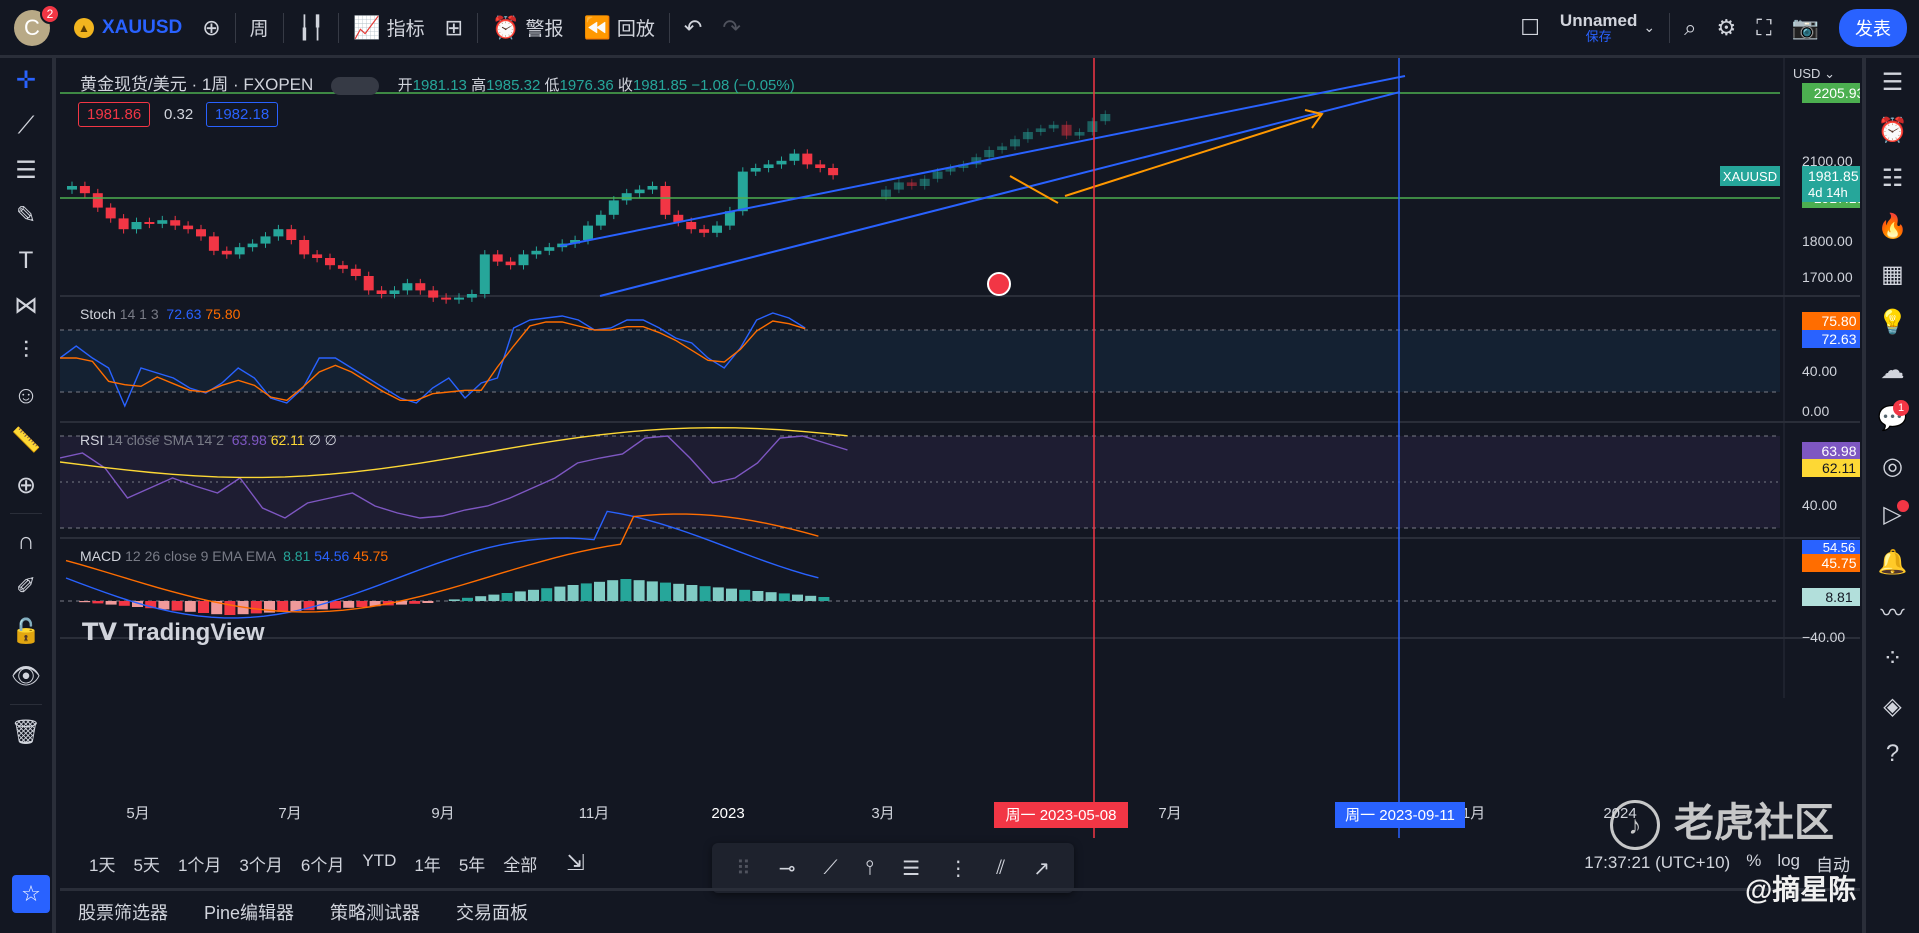 This screenshot has height=933, width=1919. Describe the element at coordinates (528, 27) in the screenshot. I see `alerts-button: ⏰ 警报` at that location.